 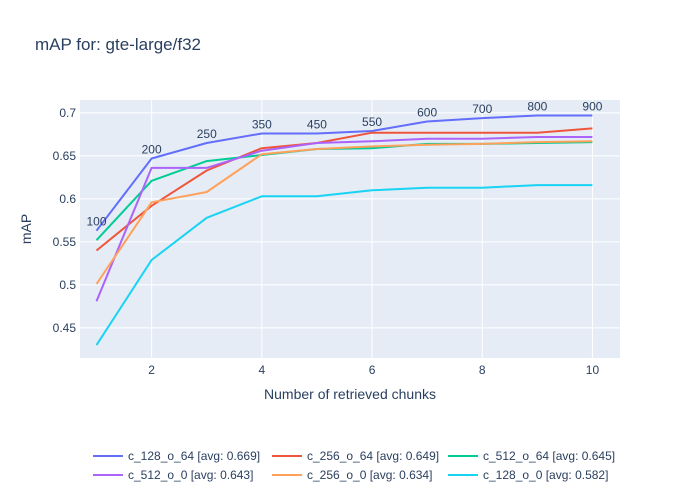 What do you see at coordinates (350, 394) in the screenshot?
I see `x-axis-title: Number of retrieved chunks` at bounding box center [350, 394].